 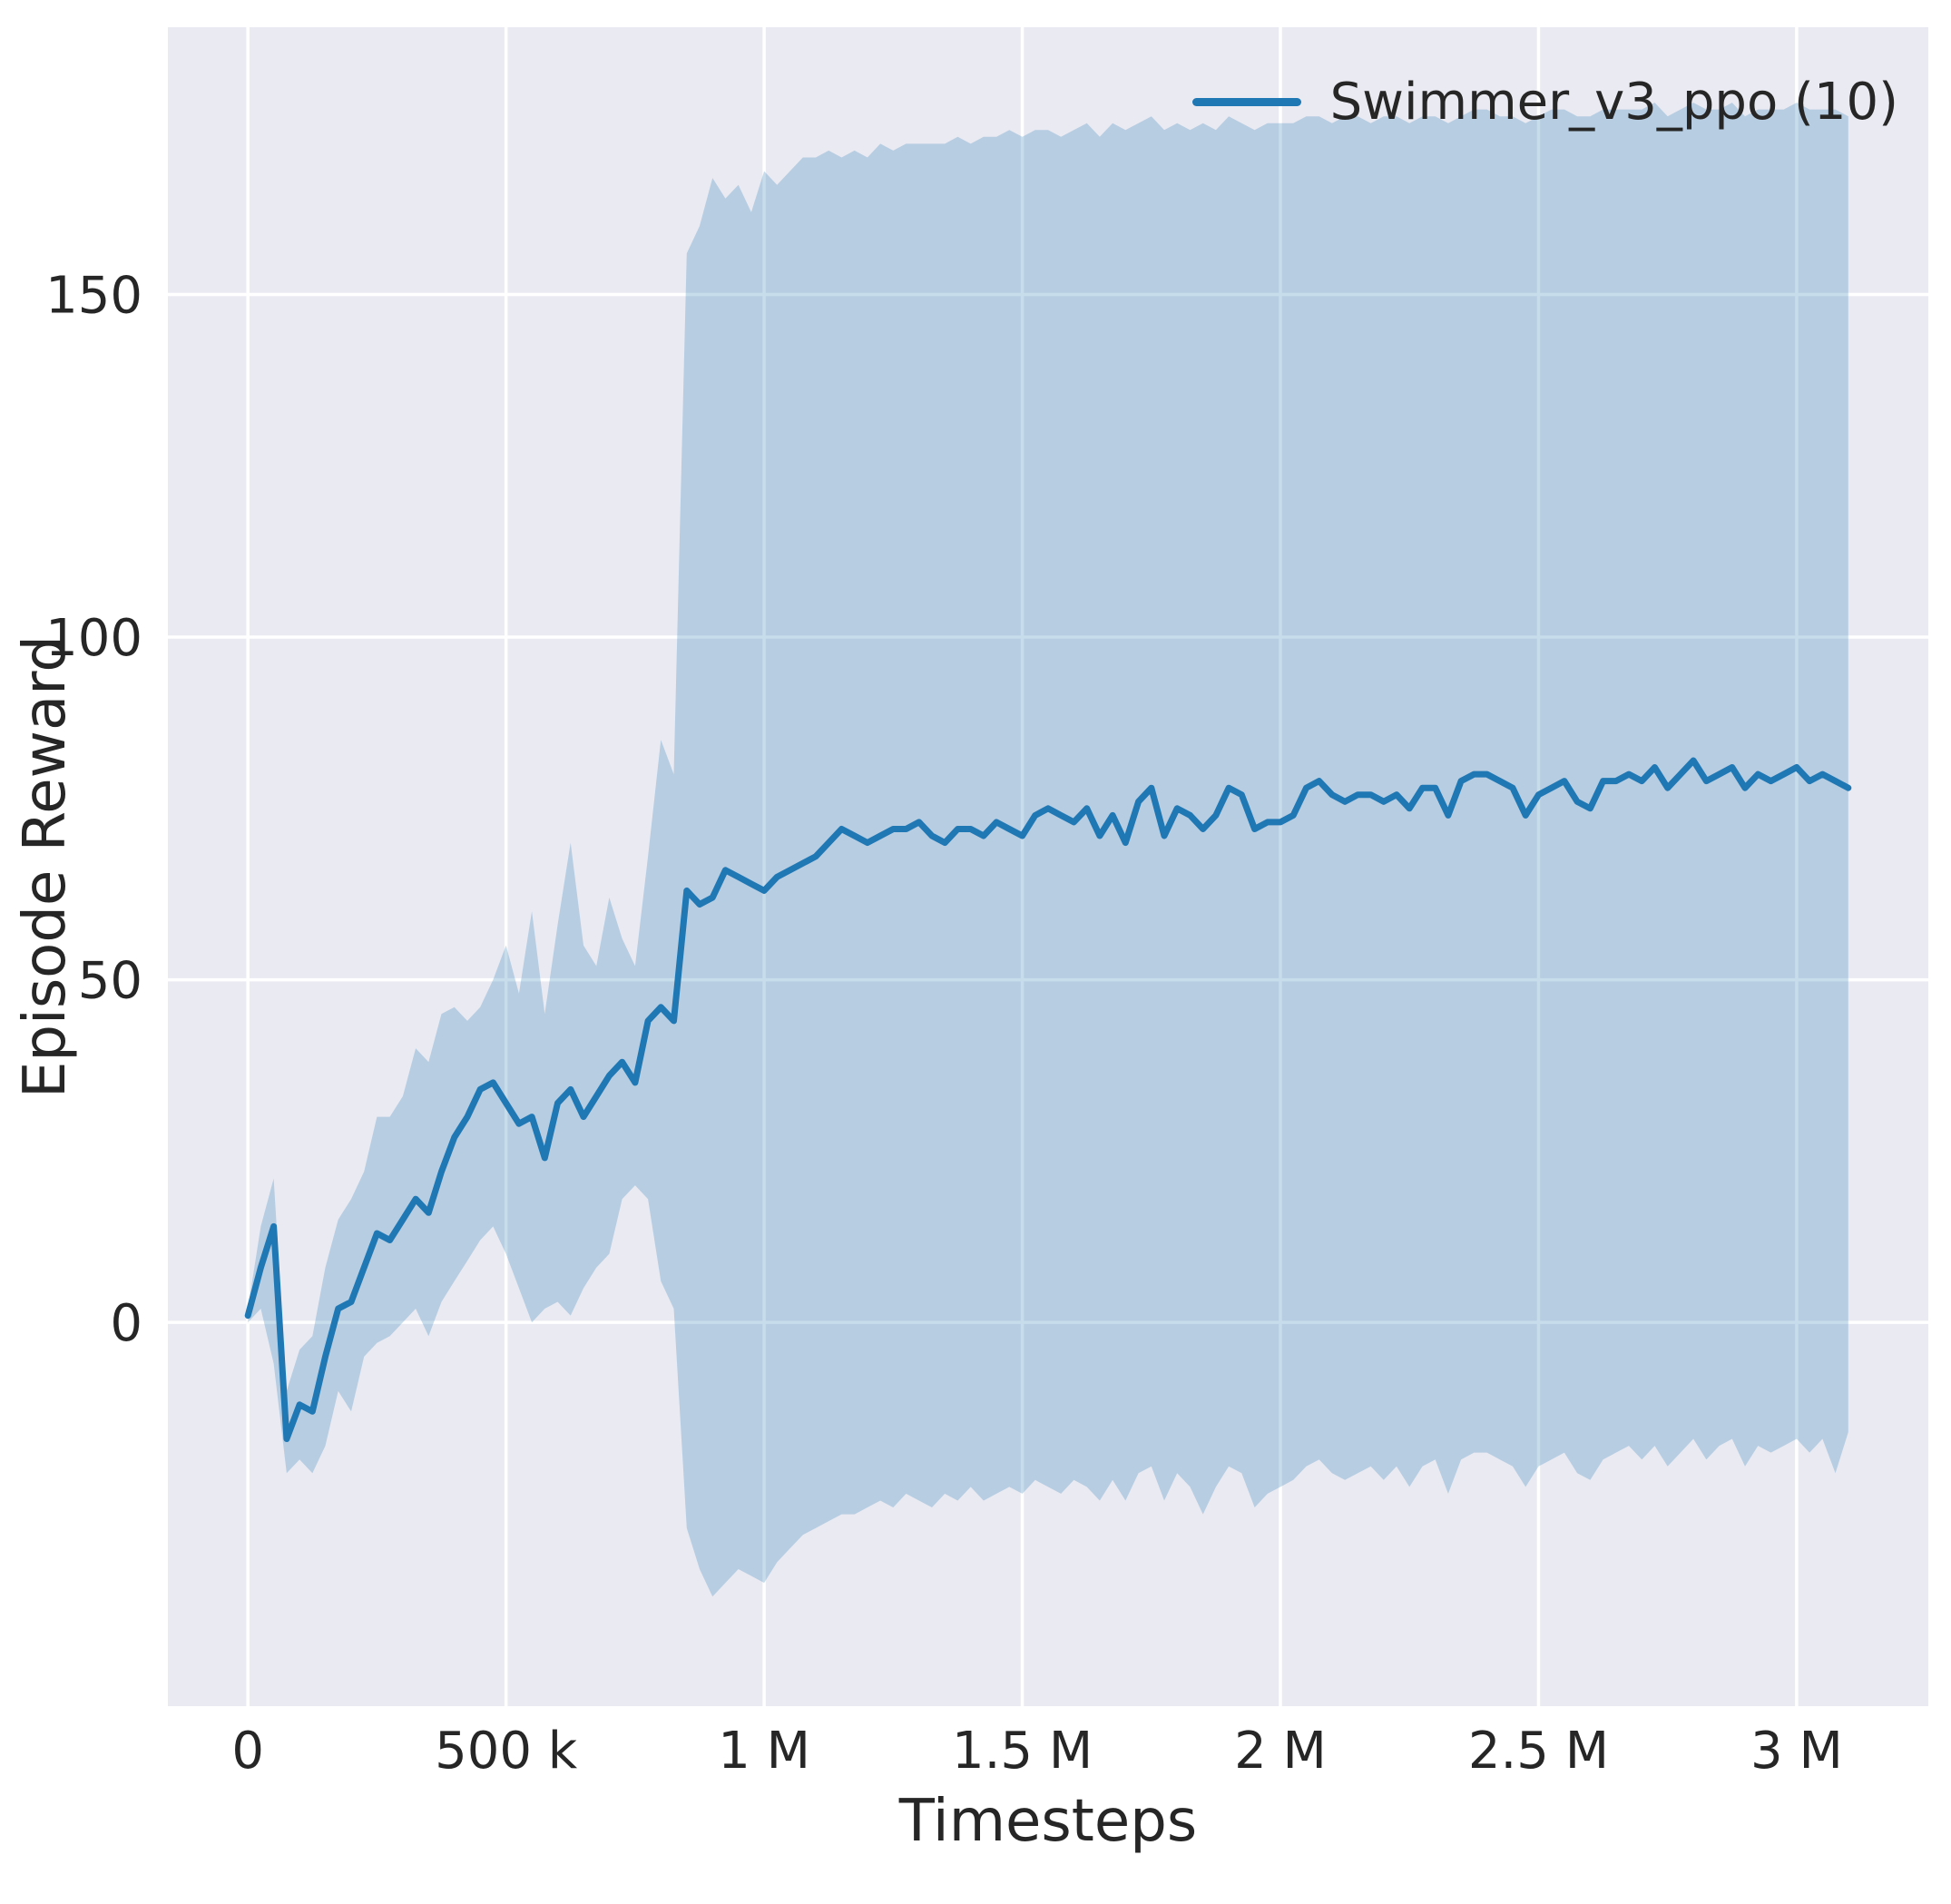 I want to click on x-tick-label: 0, so click(x=247, y=1752).